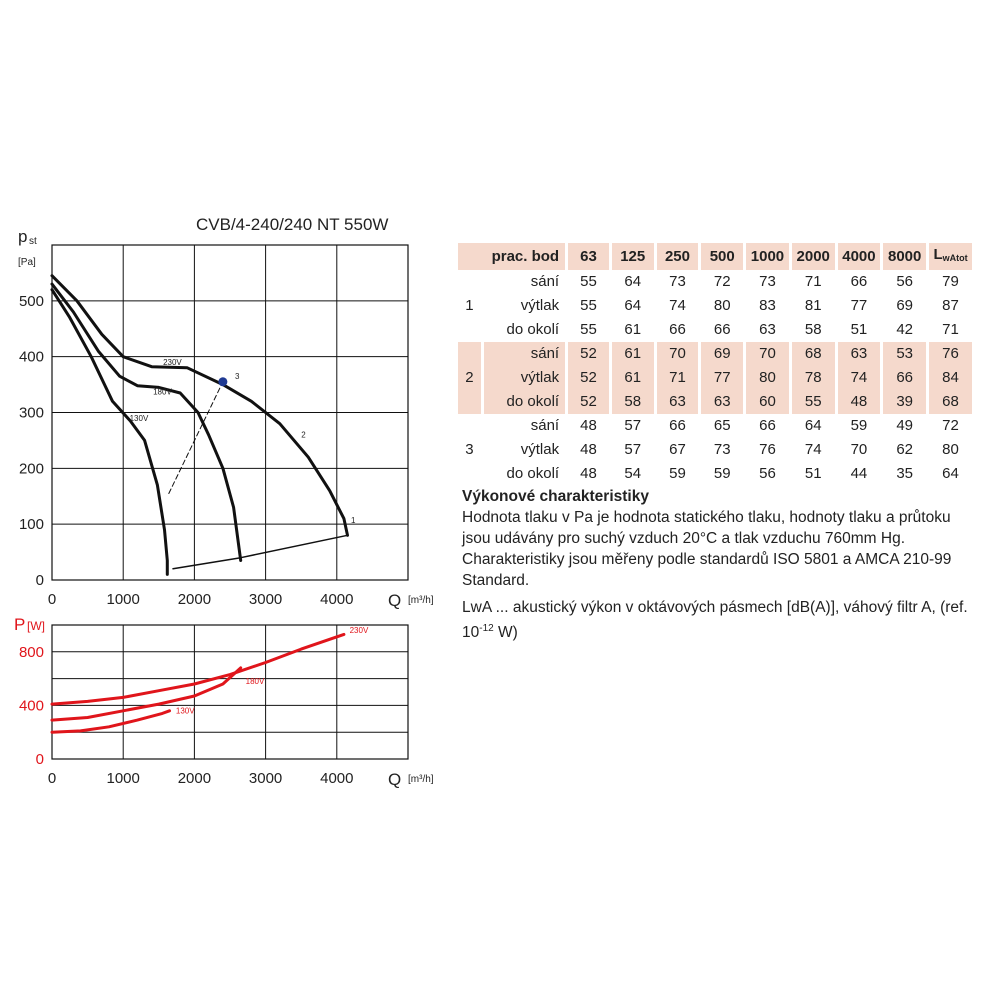 The image size is (1000, 1000). Describe the element at coordinates (905, 473) in the screenshot. I see `table-cell: 35` at that location.